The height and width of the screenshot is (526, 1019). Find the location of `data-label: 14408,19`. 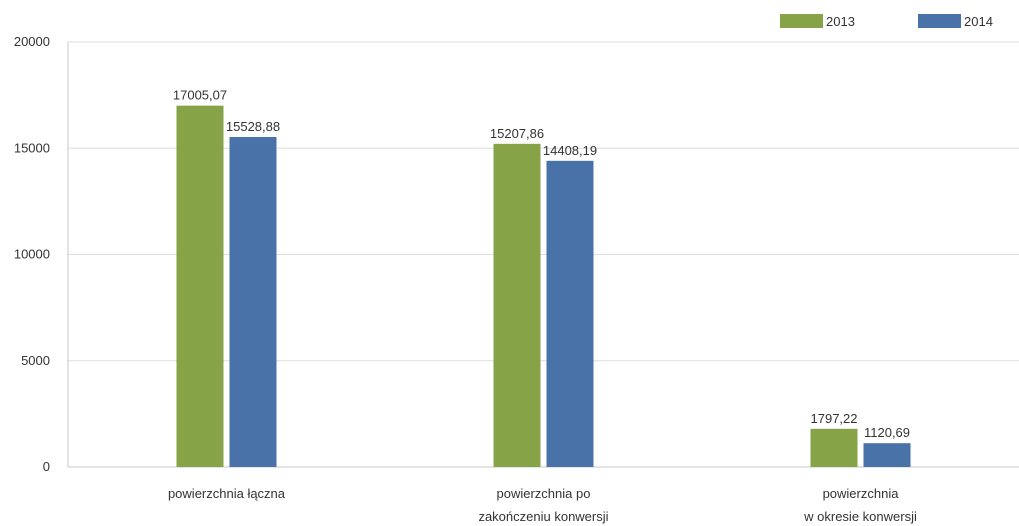

data-label: 14408,19 is located at coordinates (570, 150).